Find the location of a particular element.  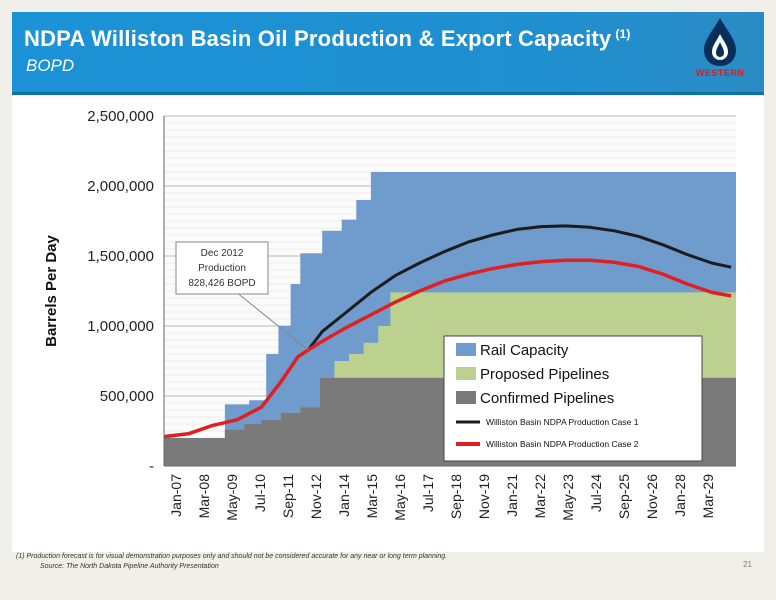

y-tick-label: 1,000,000 is located at coordinates (120, 326).